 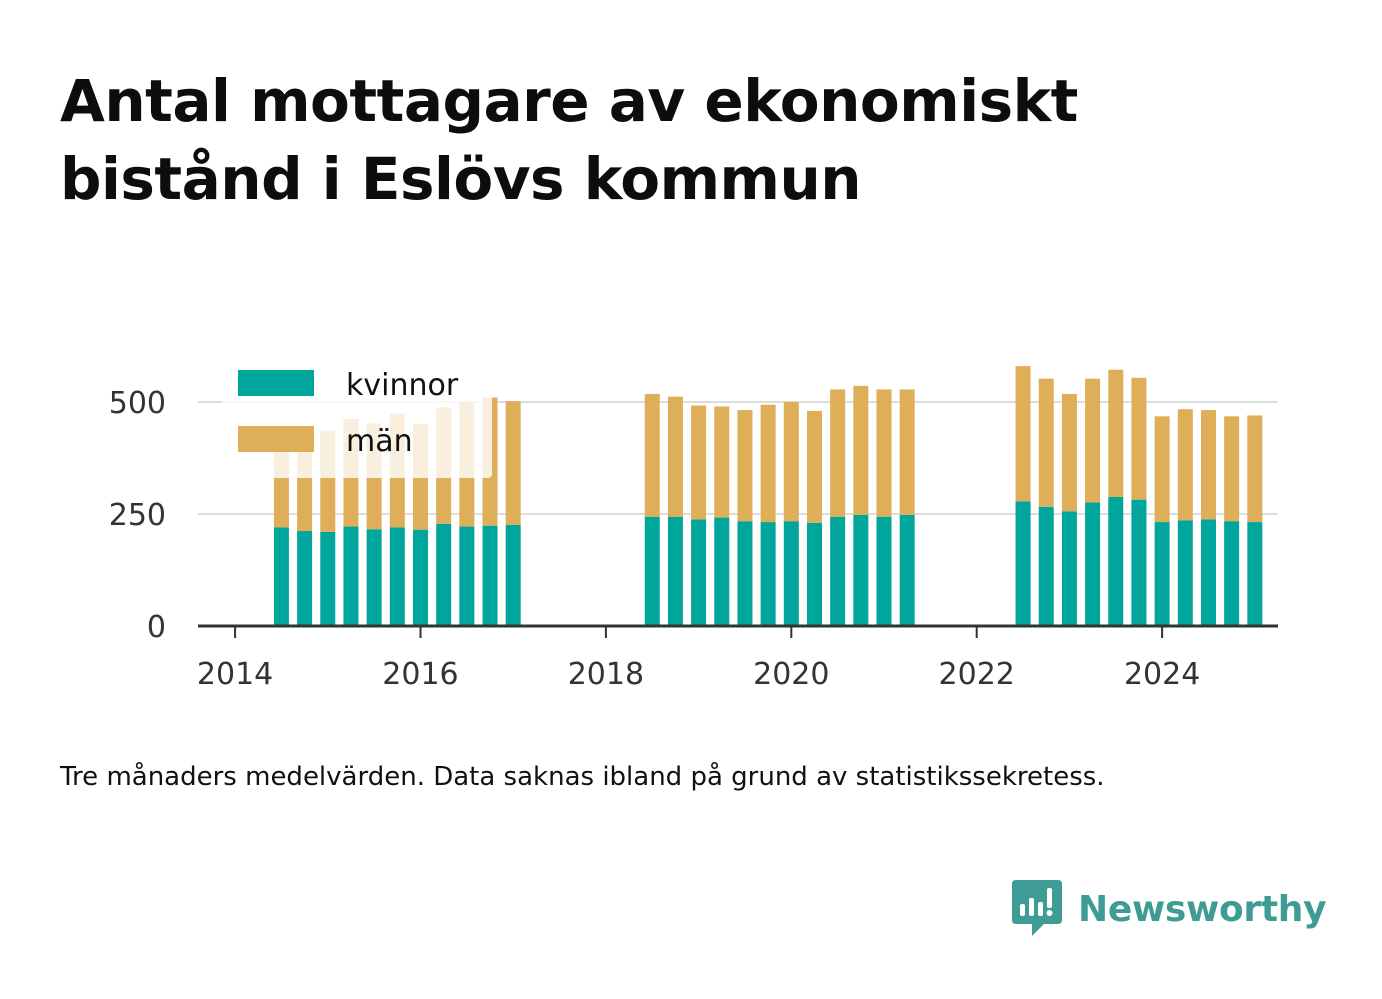 What do you see at coordinates (606, 674) in the screenshot?
I see `x-tick-label: 2018` at bounding box center [606, 674].